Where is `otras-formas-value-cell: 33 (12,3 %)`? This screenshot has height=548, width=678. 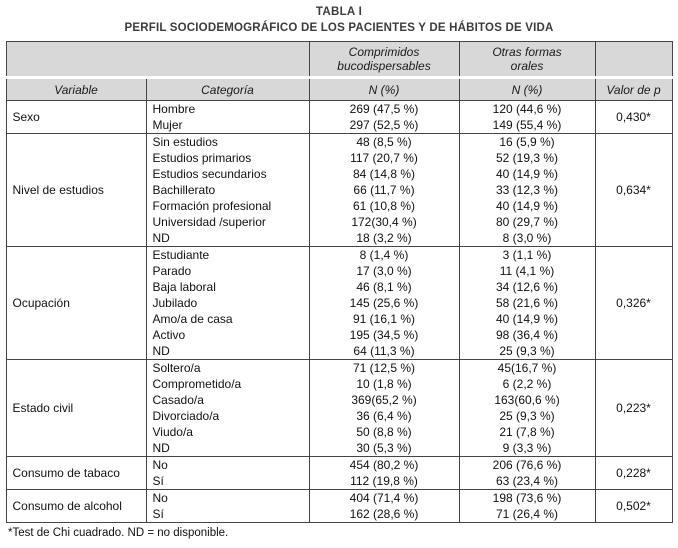 otras-formas-value-cell: 33 (12,3 %) is located at coordinates (527, 190).